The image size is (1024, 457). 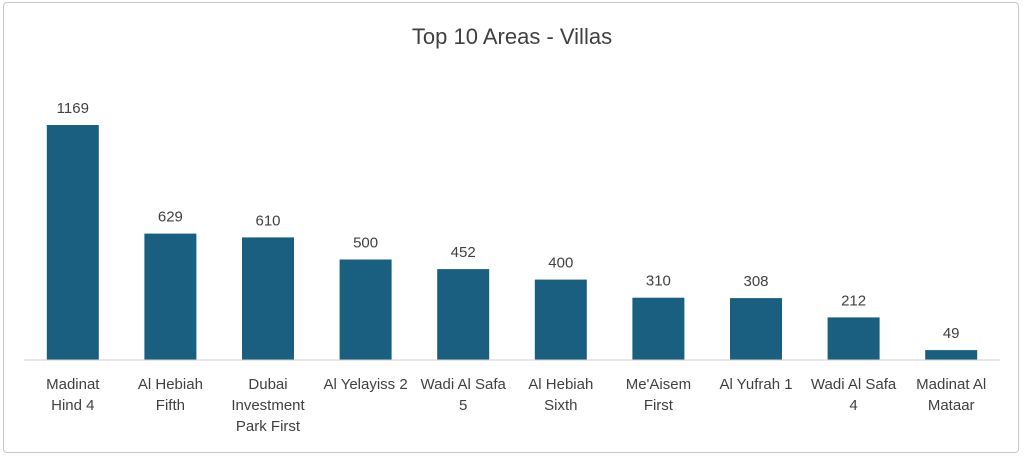 I want to click on x-tick-label-2: Al Hebiah Fifth, so click(x=170, y=395).